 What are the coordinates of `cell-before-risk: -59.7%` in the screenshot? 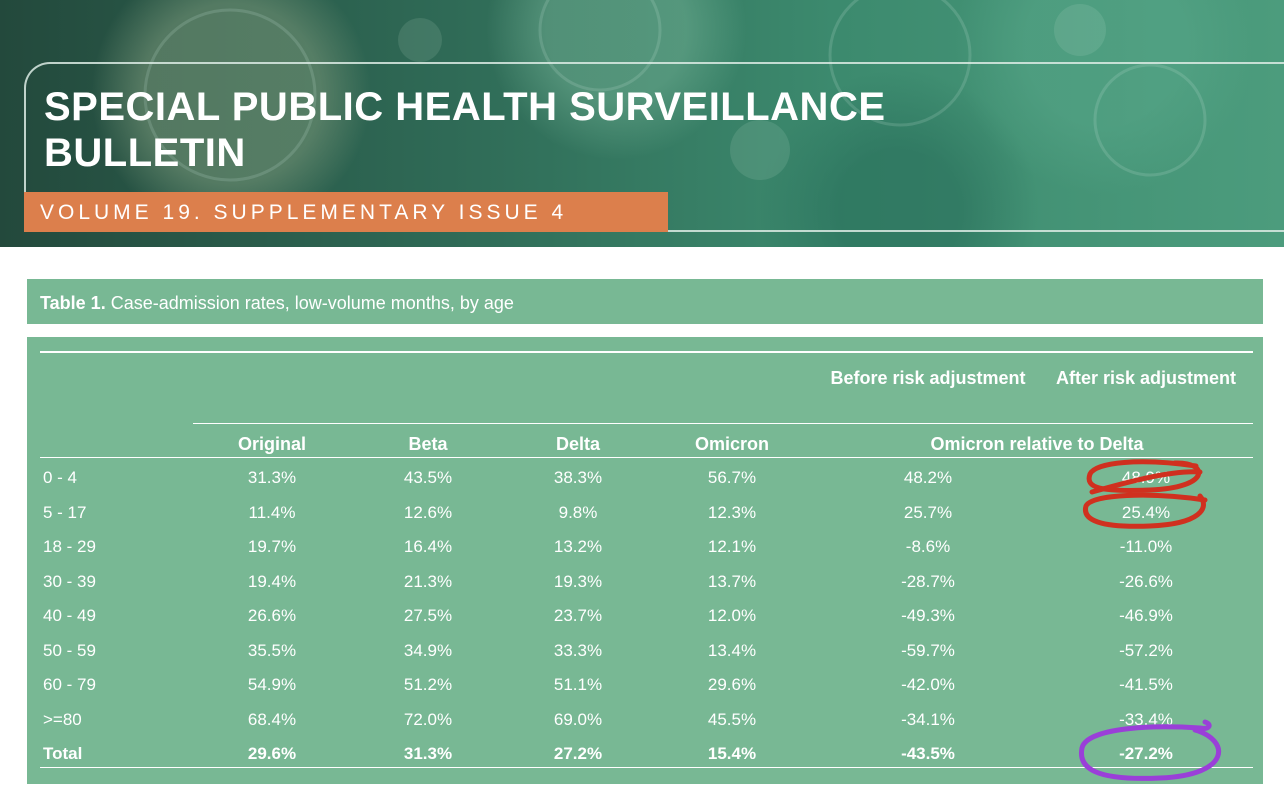 It's located at (928, 650).